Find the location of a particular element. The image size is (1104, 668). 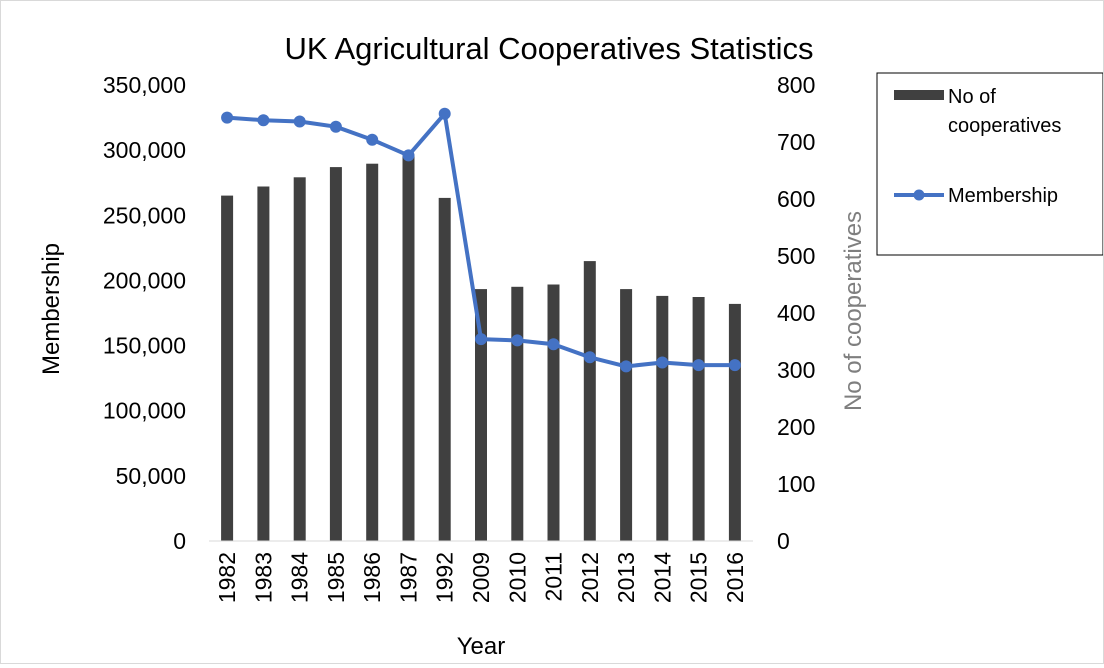

y2-tick-label: 300 is located at coordinates (796, 370).